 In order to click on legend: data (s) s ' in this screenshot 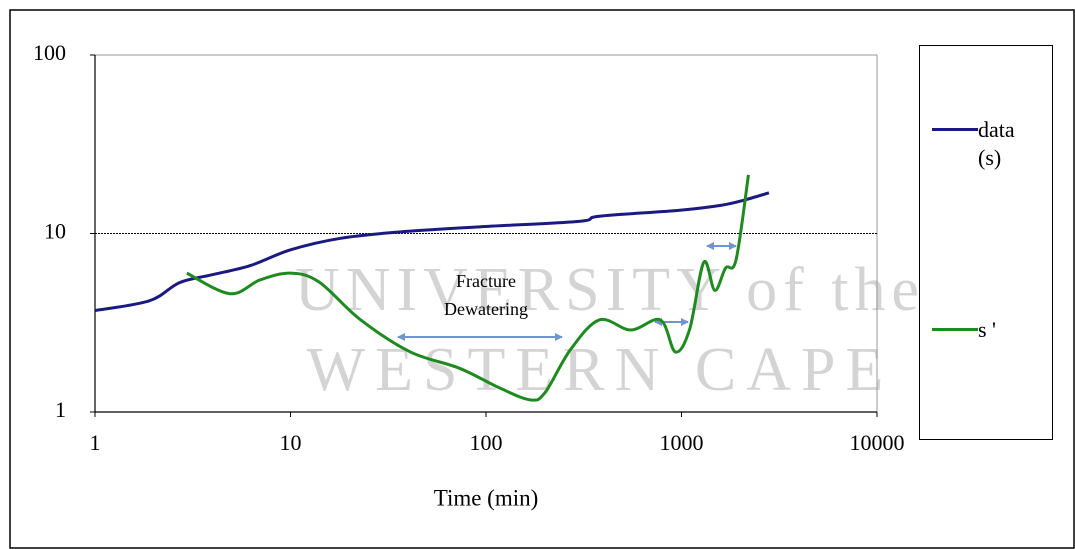, I will do `click(986, 242)`.